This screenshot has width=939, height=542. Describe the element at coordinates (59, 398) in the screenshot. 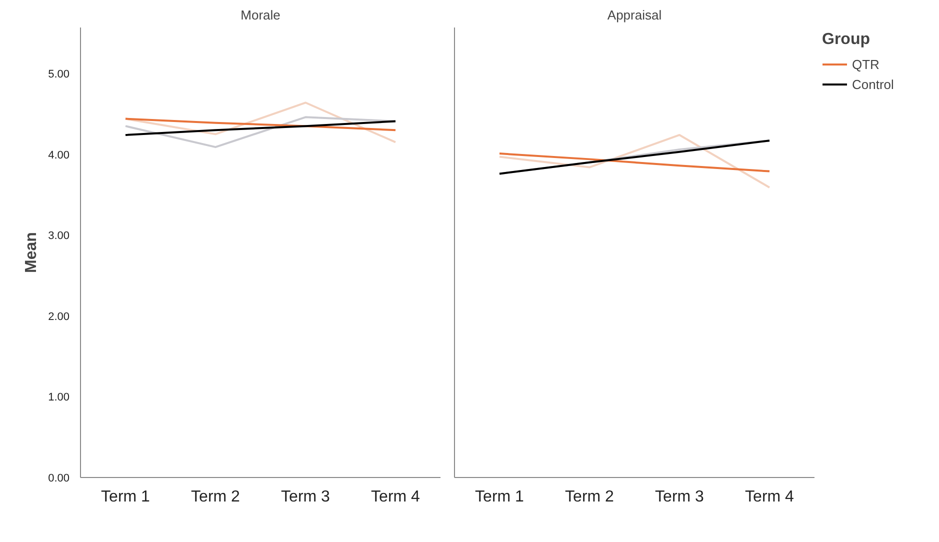

I see `y-tick-label: 1.00` at that location.